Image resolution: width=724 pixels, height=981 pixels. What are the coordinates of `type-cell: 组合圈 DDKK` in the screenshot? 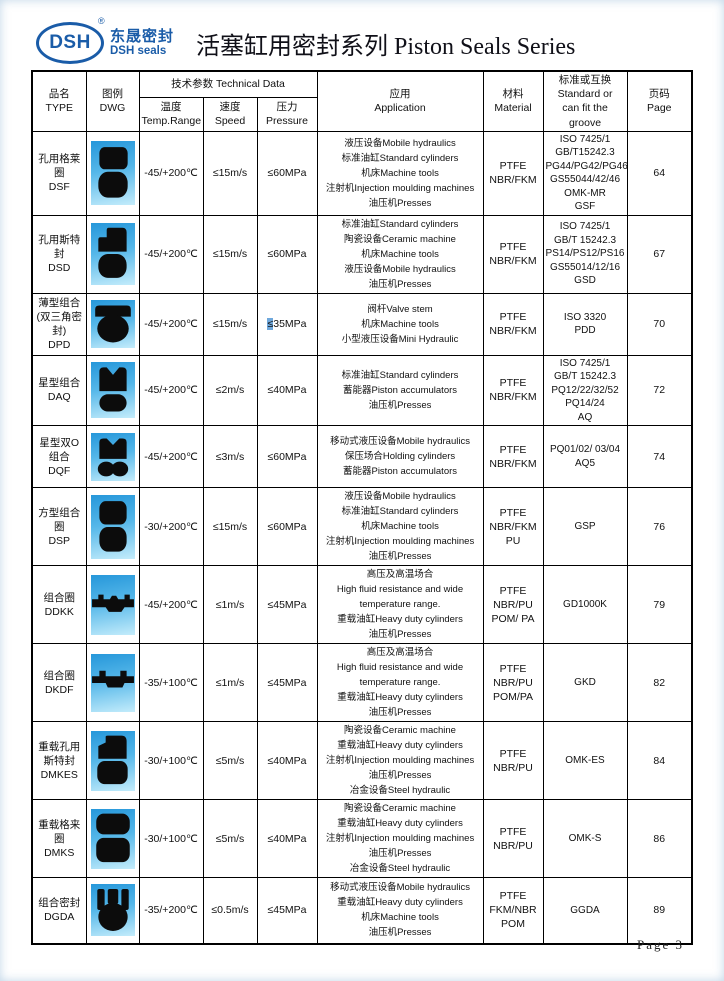 It's located at (59, 605).